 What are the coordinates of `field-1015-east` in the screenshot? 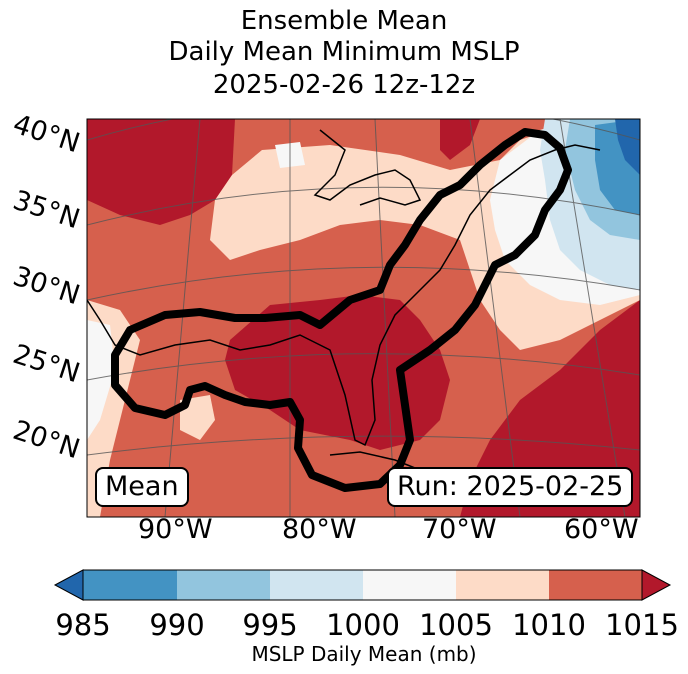 It's located at (550, 408).